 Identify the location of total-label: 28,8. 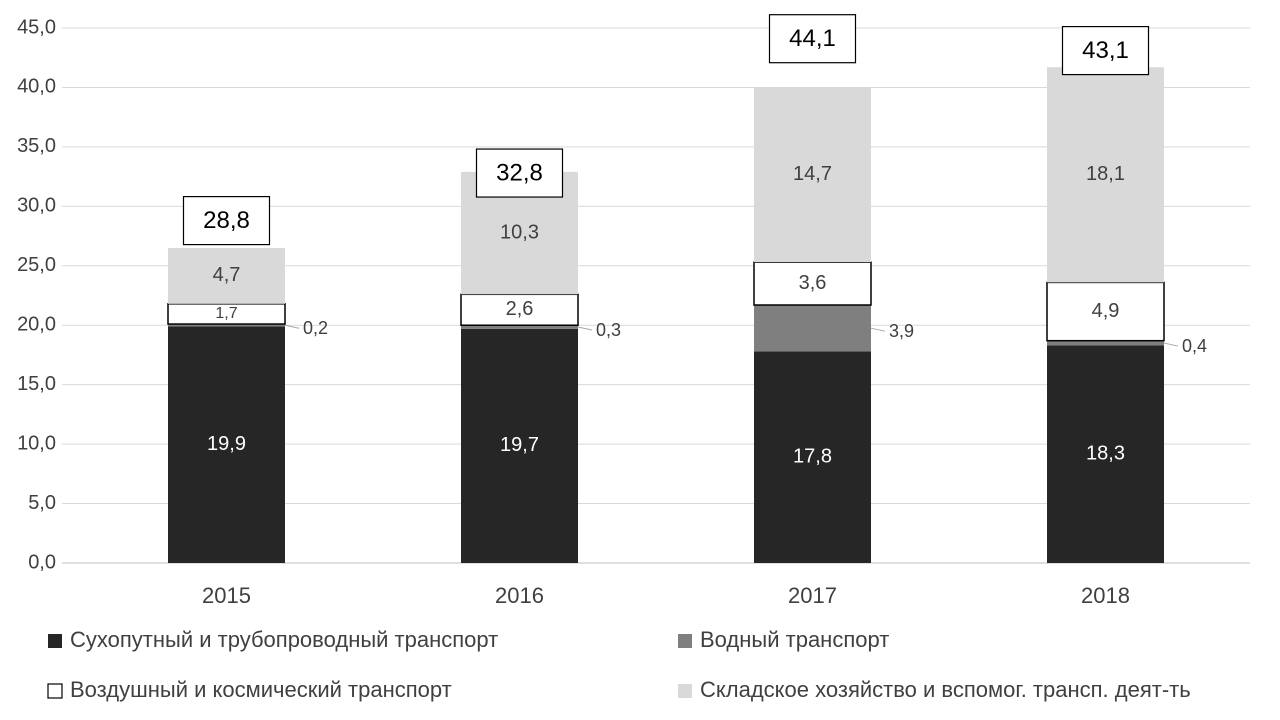
(226, 220).